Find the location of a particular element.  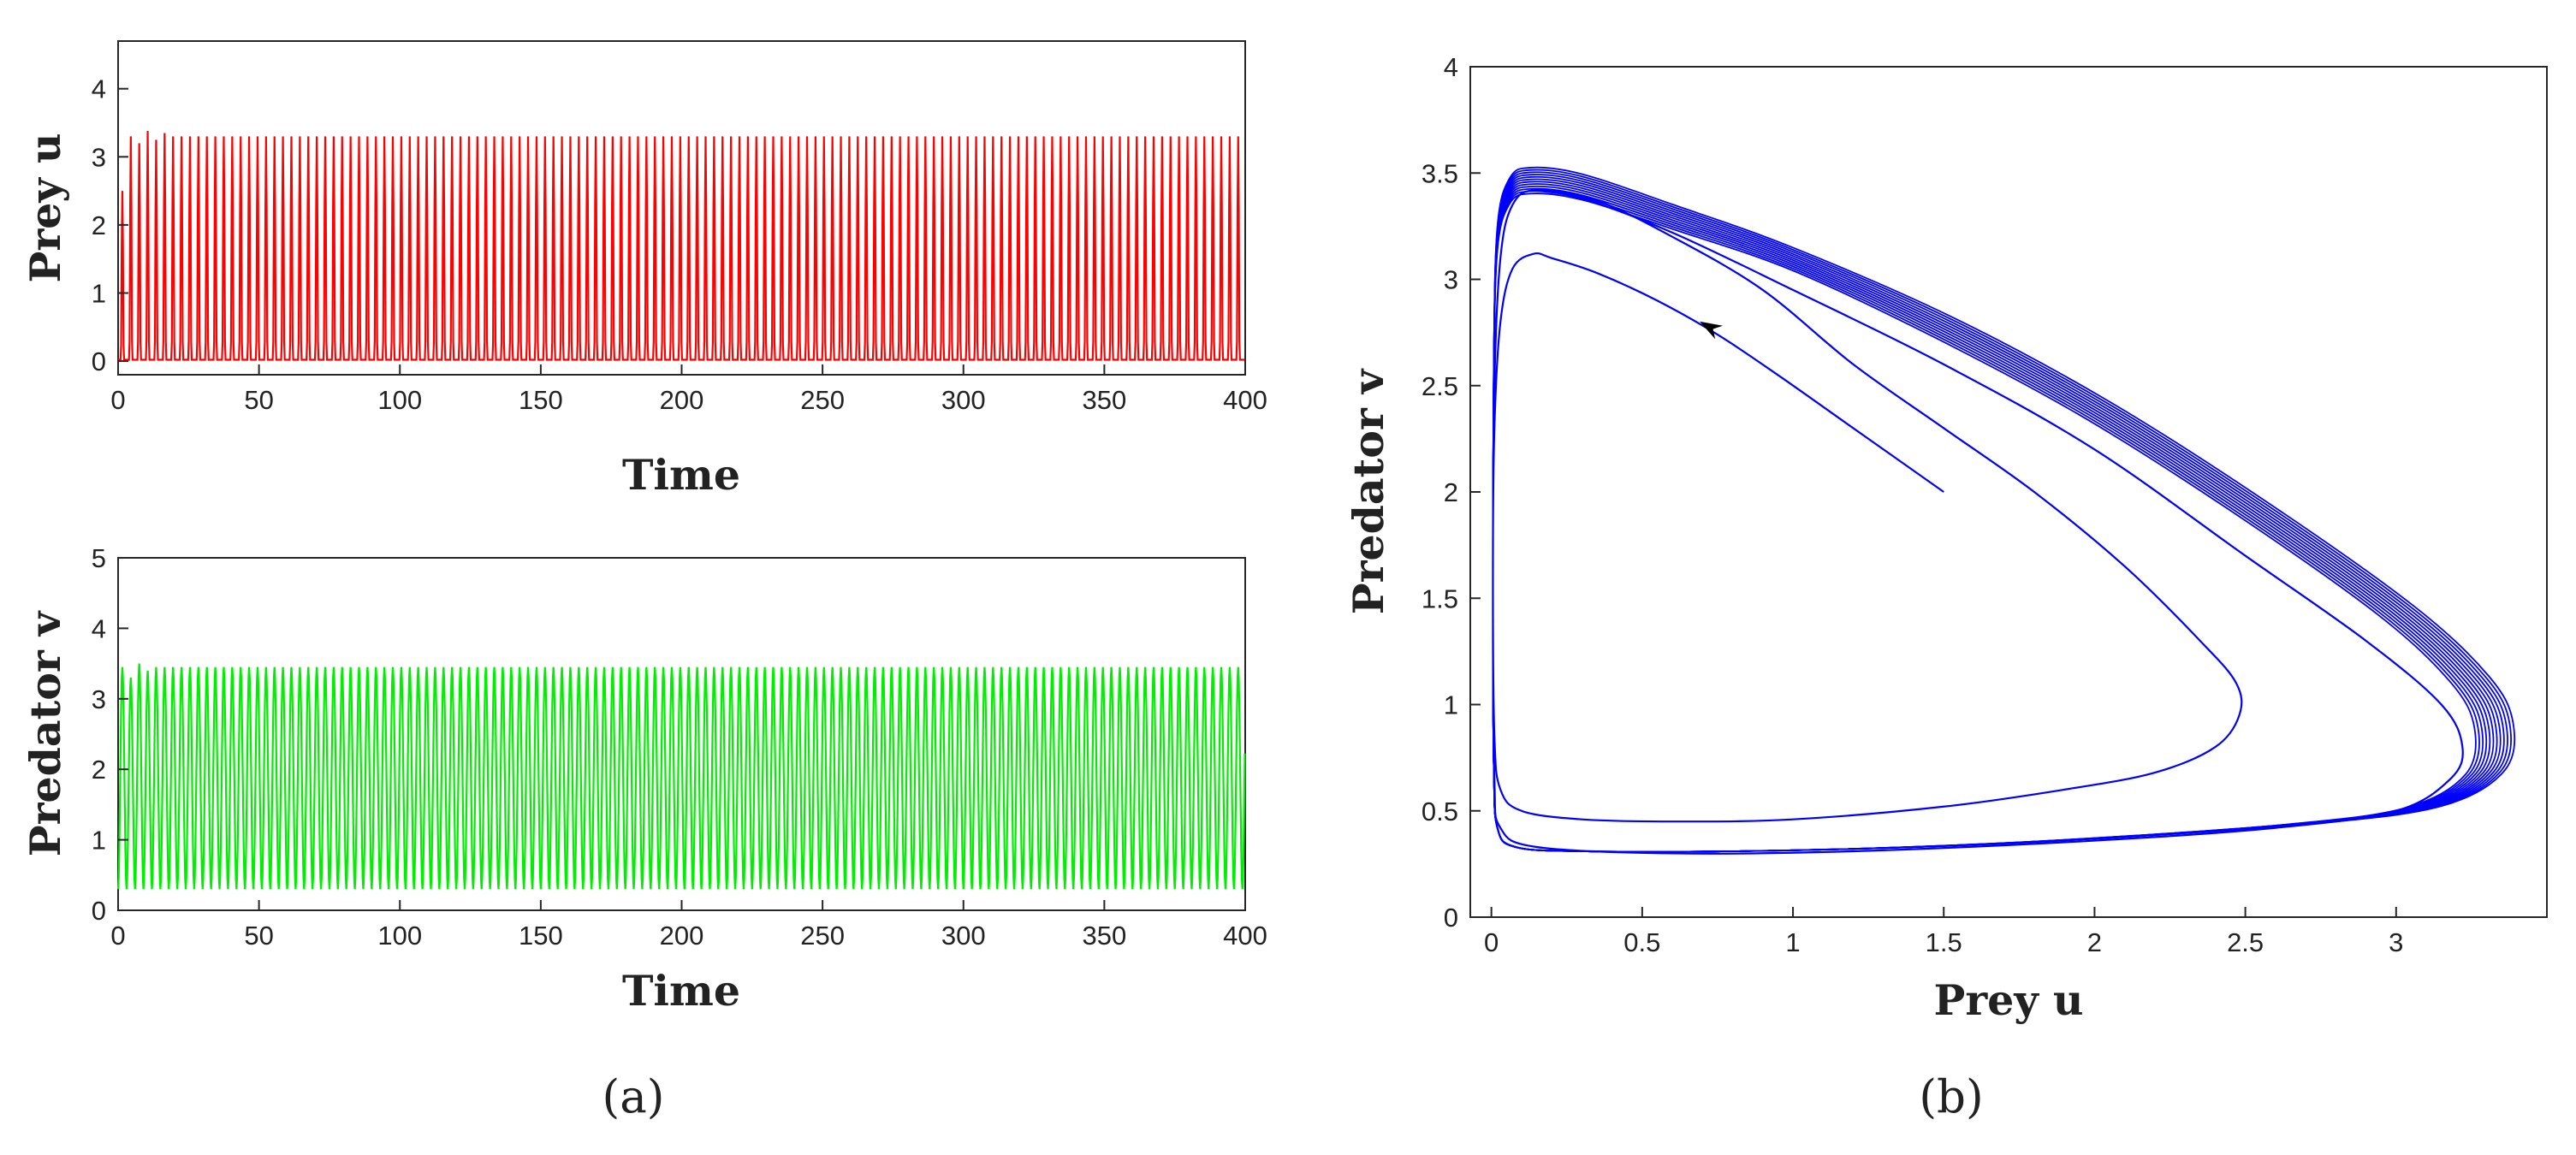

prey-time-xtick-label: 100 is located at coordinates (399, 400).